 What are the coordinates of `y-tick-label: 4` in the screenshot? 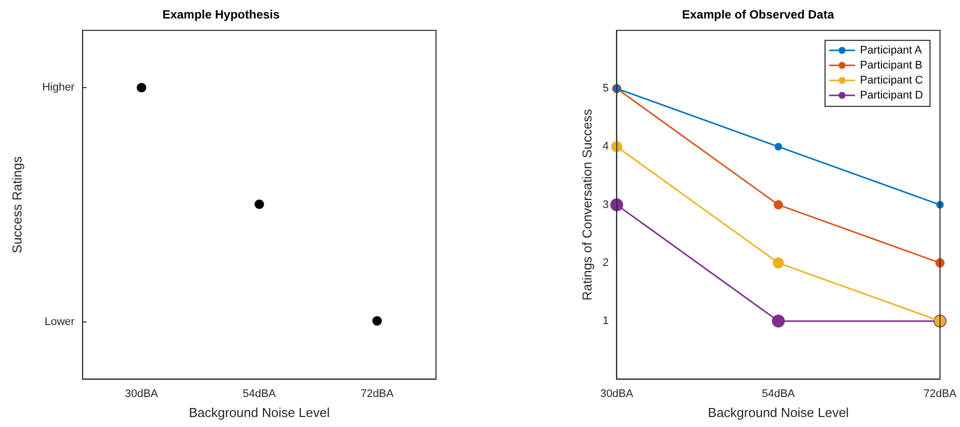 It's located at (605, 146).